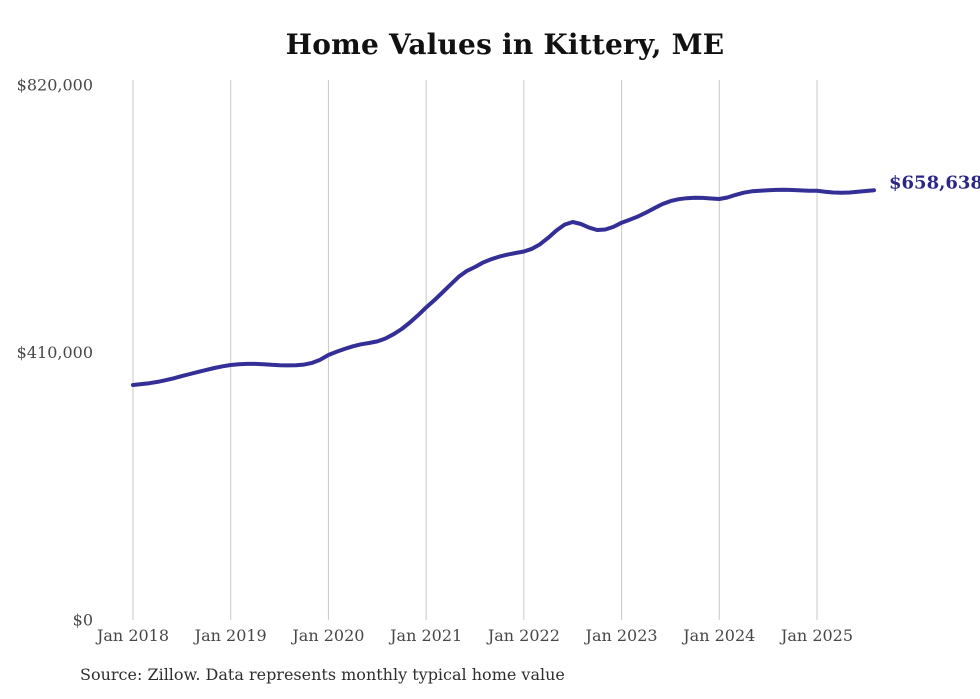 This screenshot has height=699, width=980. Describe the element at coordinates (55, 352) in the screenshot. I see `y-tick-label: $410,000` at that location.